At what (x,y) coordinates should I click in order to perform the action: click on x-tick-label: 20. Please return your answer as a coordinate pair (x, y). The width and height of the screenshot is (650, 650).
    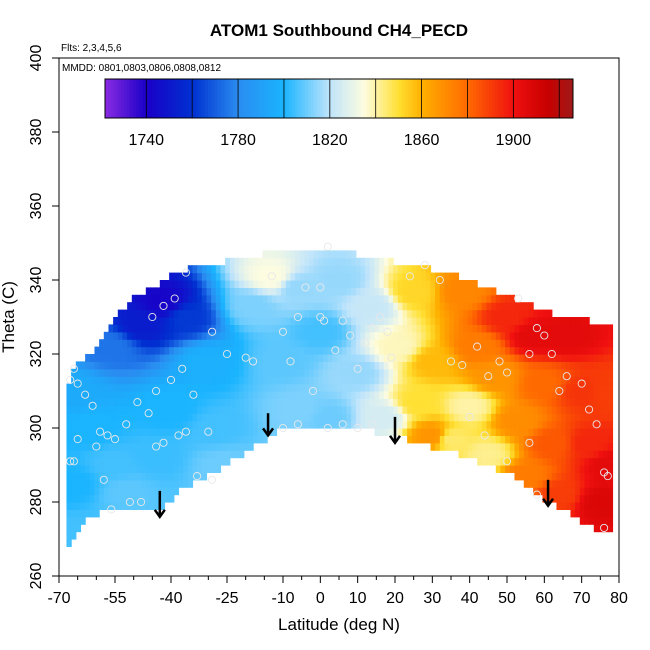
    Looking at the image, I should click on (395, 598).